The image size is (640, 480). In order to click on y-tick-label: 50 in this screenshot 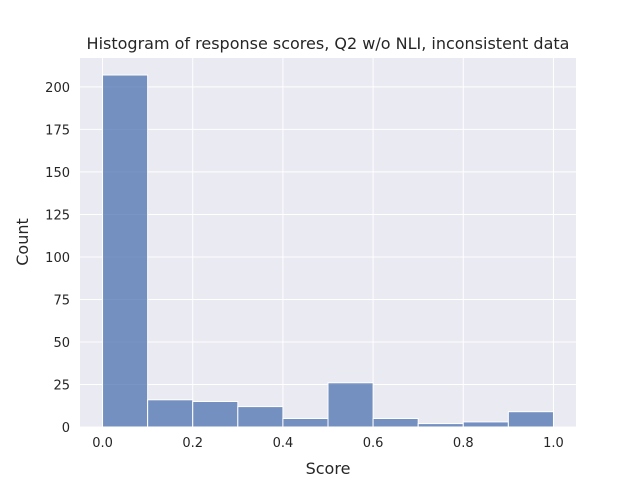, I will do `click(61, 343)`.